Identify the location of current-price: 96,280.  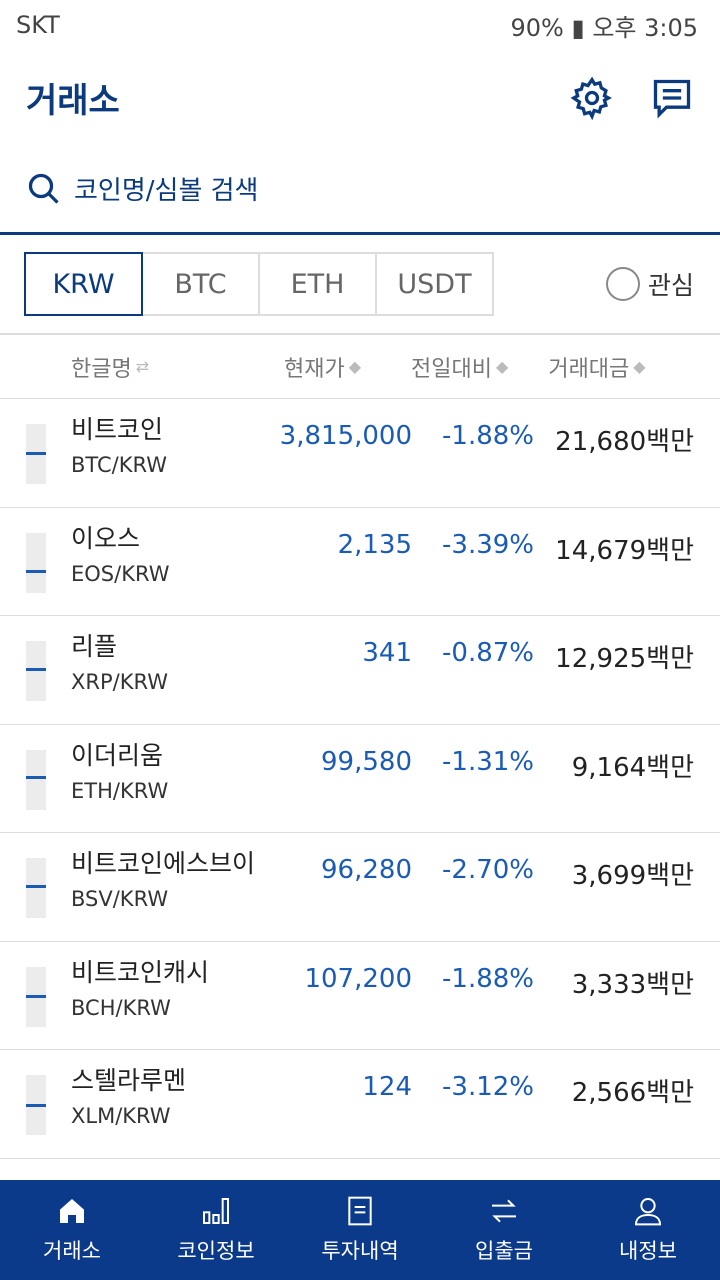
(366, 870).